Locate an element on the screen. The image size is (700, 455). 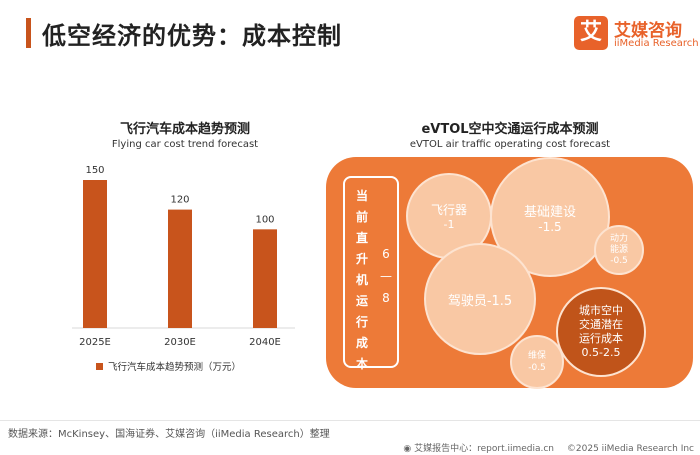
bubble-maint-name: 维保 is located at coordinates (536, 356).